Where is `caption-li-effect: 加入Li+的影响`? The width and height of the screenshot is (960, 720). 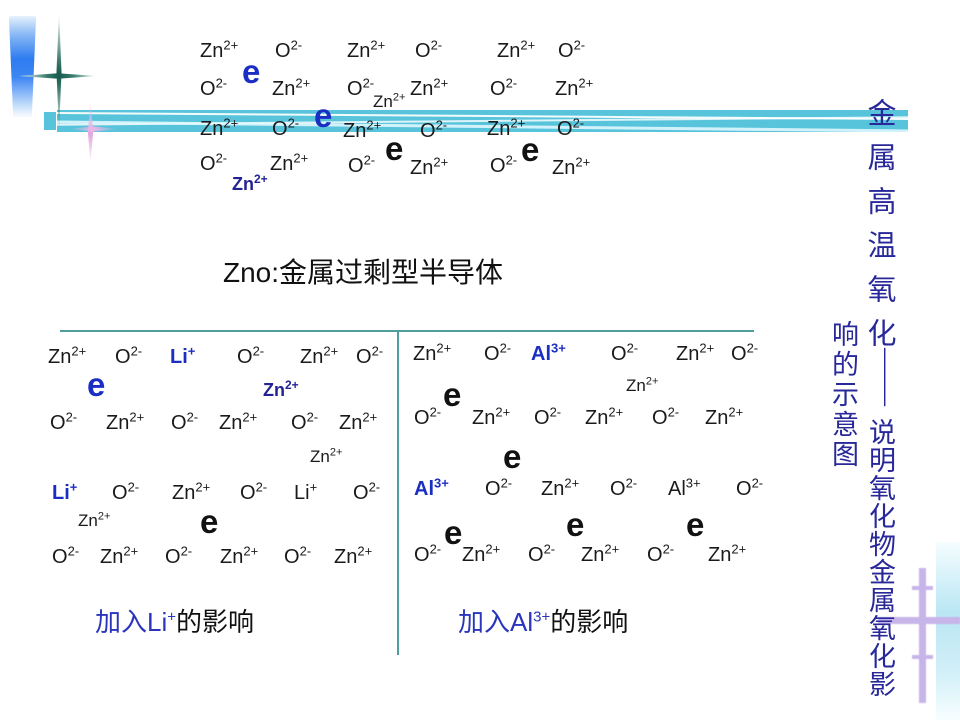
caption-li-effect: 加入Li+的影响 is located at coordinates (174, 620).